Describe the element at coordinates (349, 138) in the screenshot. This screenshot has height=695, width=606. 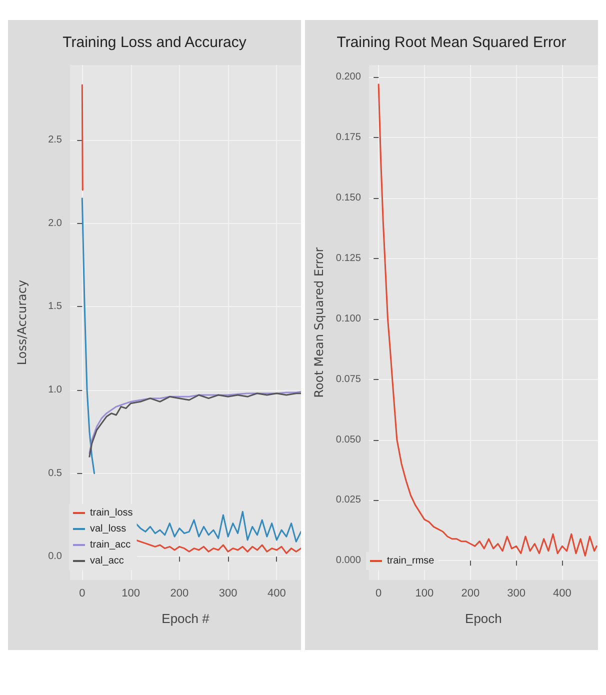
I see `y-tick-label: 0.175` at that location.